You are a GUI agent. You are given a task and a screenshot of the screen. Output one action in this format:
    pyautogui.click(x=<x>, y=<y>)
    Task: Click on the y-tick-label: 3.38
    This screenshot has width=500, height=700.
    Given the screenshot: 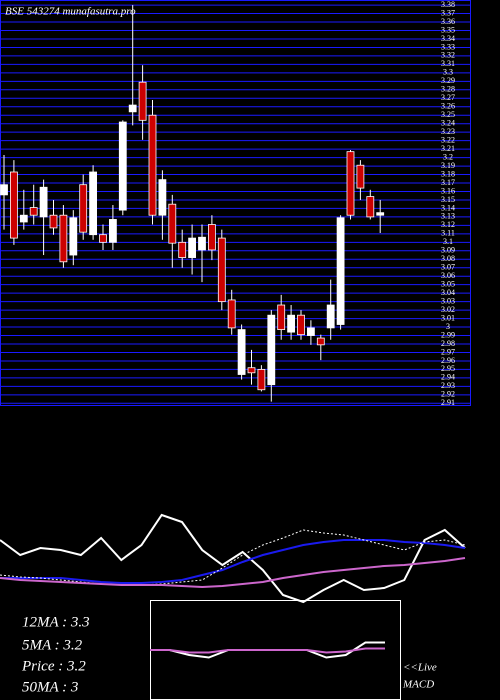 What is the action you would take?
    pyautogui.click(x=448, y=4)
    